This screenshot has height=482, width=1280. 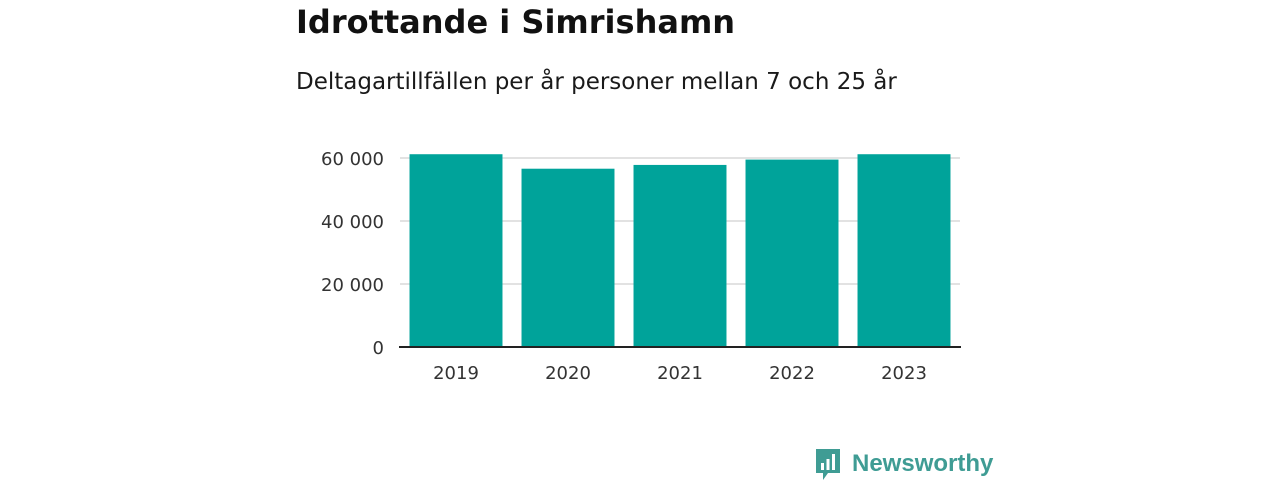 What do you see at coordinates (352, 254) in the screenshot?
I see `y-axis-tick-labels: 0 20 000 40 000 60 000` at bounding box center [352, 254].